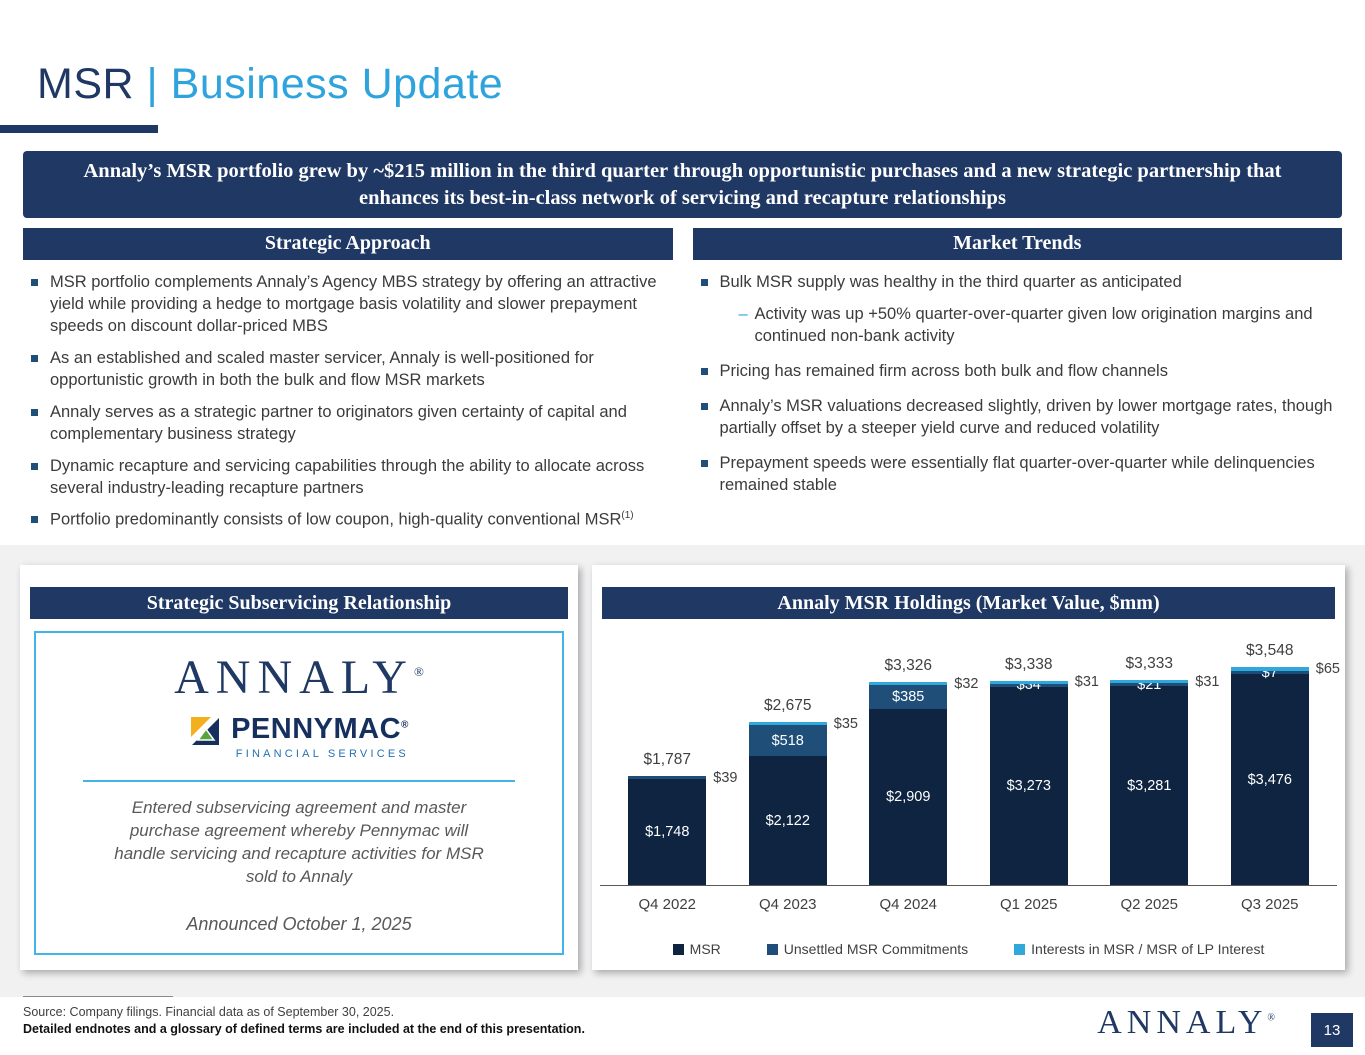  I want to click on pennymac-logo-wordmark: PENNYMAC®, so click(320, 729).